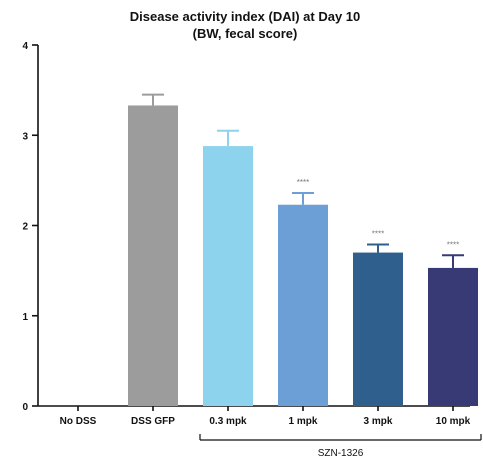 The width and height of the screenshot is (483, 468). Describe the element at coordinates (153, 421) in the screenshot. I see `x-tick-label: DSS GFP` at that location.